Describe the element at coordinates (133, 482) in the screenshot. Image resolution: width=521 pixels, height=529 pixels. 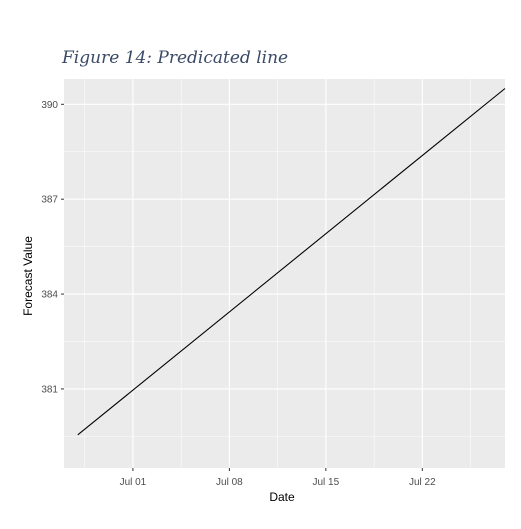
I see `x-tick-label: Jul 01` at that location.